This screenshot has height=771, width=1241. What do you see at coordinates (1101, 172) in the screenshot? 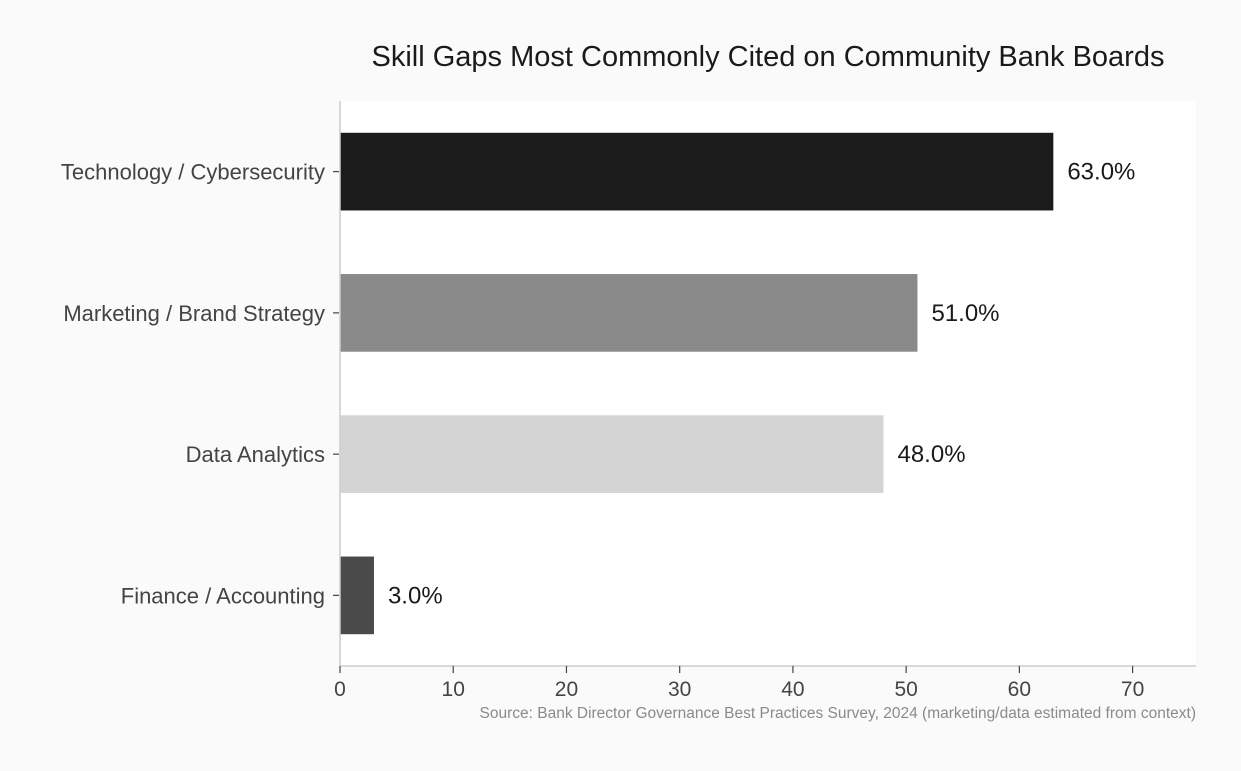
I see `data-label: 63.0%` at bounding box center [1101, 172].